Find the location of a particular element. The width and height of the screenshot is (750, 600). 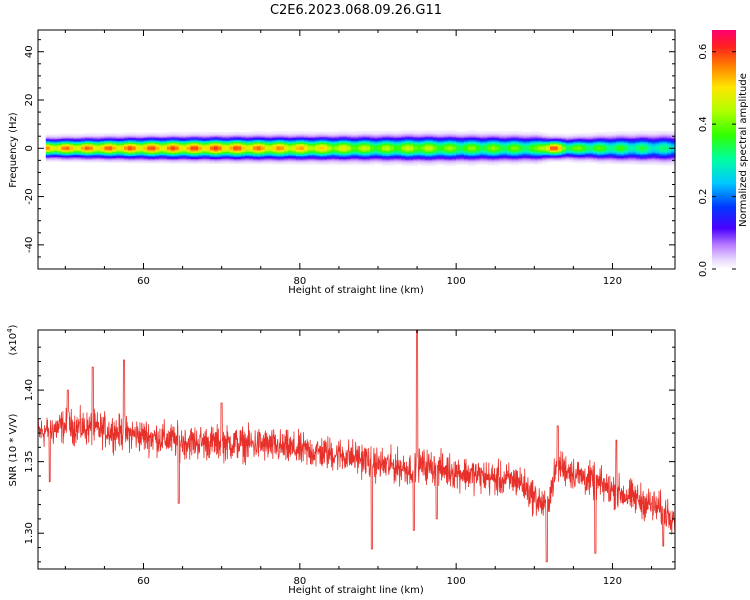

spectrogram-y-tick-label: 0 is located at coordinates (29, 148).